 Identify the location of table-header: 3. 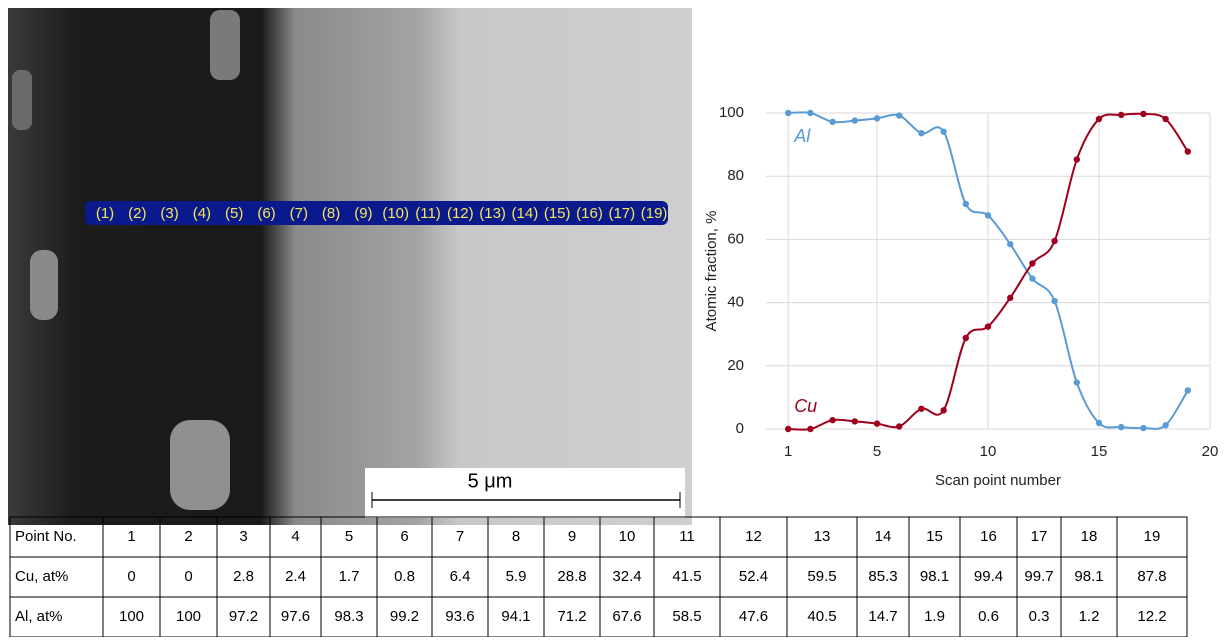
(243, 536).